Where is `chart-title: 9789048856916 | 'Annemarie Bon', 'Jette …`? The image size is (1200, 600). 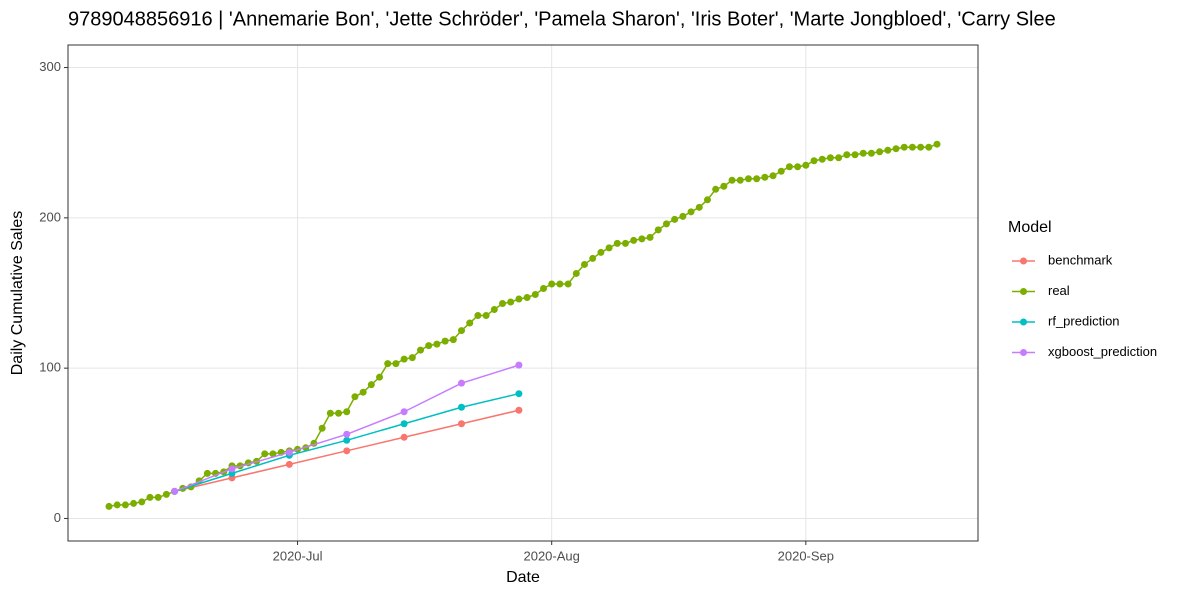
chart-title: 9789048856916 | 'Annemarie Bon', 'Jette … is located at coordinates (562, 19).